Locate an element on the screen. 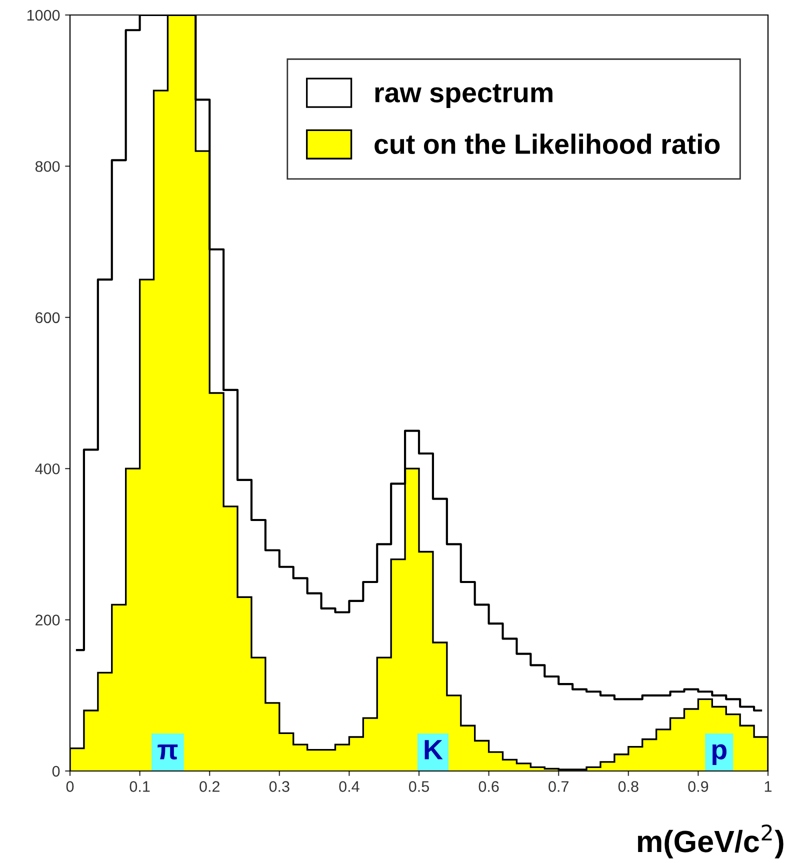 The width and height of the screenshot is (793, 863). x-tick-label: 0.8 is located at coordinates (628, 786).